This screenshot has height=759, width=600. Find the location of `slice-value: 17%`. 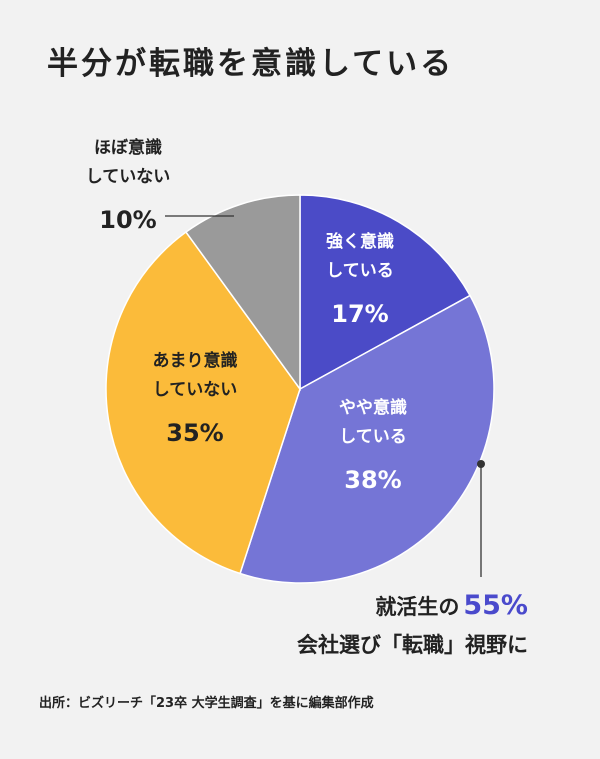

slice-value: 17% is located at coordinates (359, 314).